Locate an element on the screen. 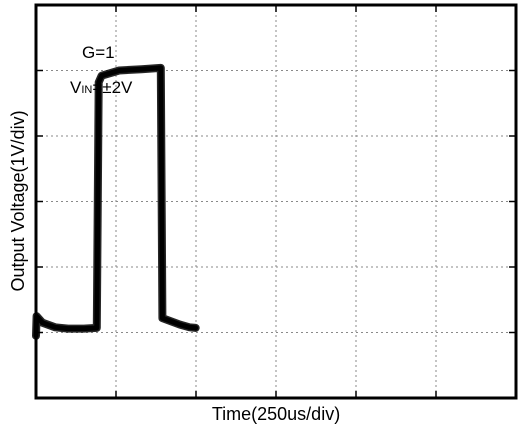 This screenshot has width=518, height=427. gain-annotation: G=1 is located at coordinates (98, 52).